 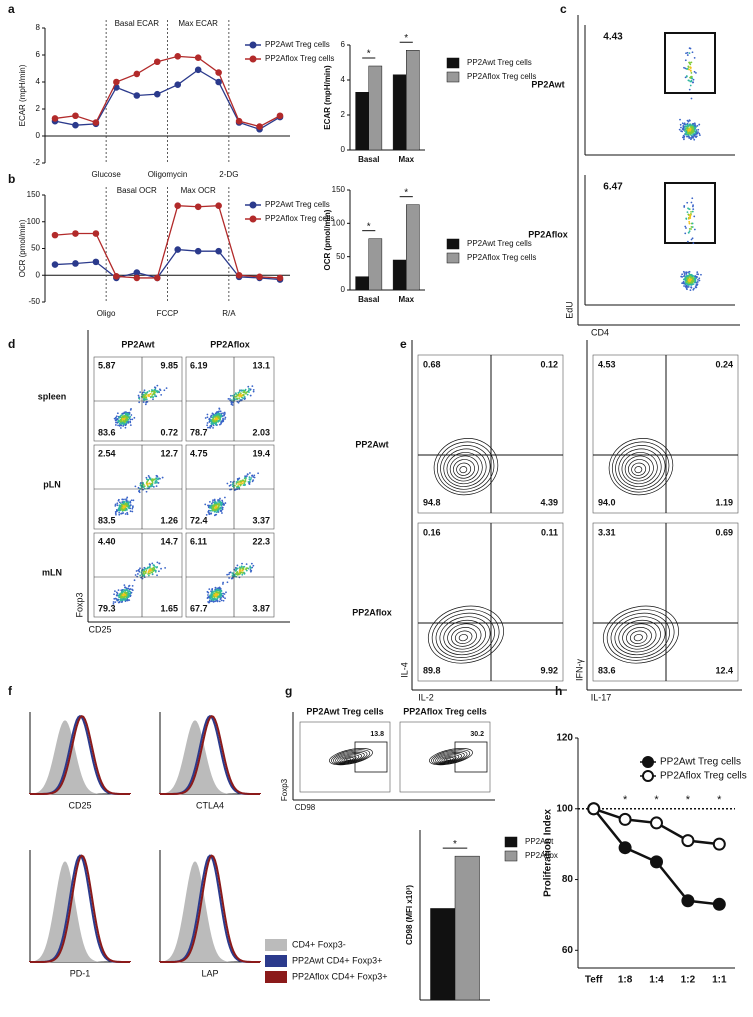 I want to click on y-tick-label: 50, so click(x=35, y=248).